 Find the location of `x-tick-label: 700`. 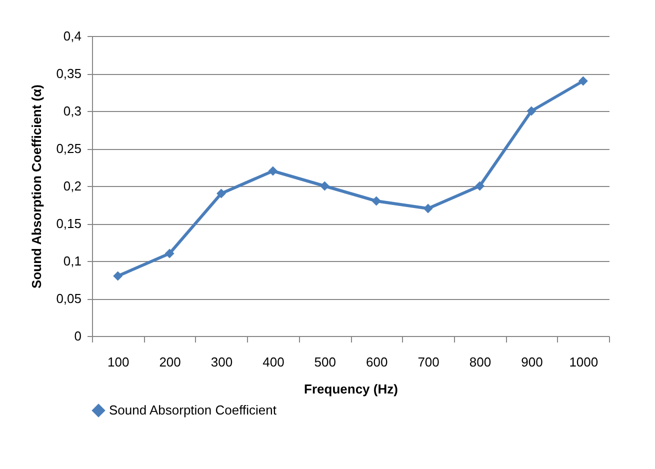

x-tick-label: 700 is located at coordinates (429, 362).